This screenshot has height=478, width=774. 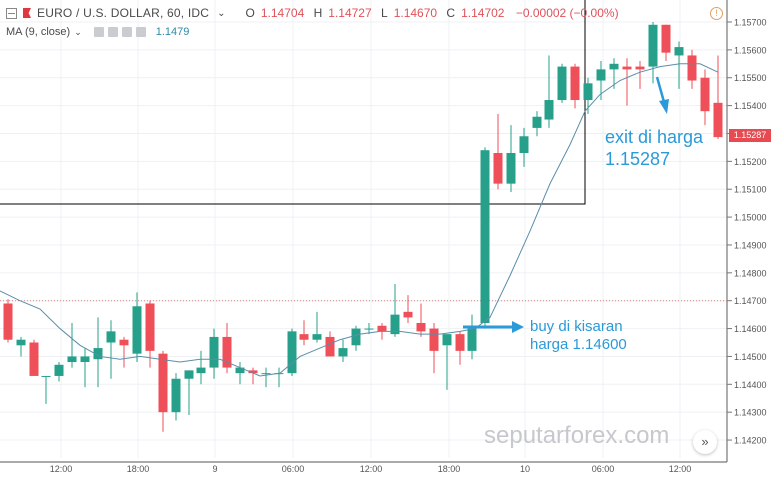 What do you see at coordinates (750, 162) in the screenshot?
I see `svg-text: 1.15200` at bounding box center [750, 162].